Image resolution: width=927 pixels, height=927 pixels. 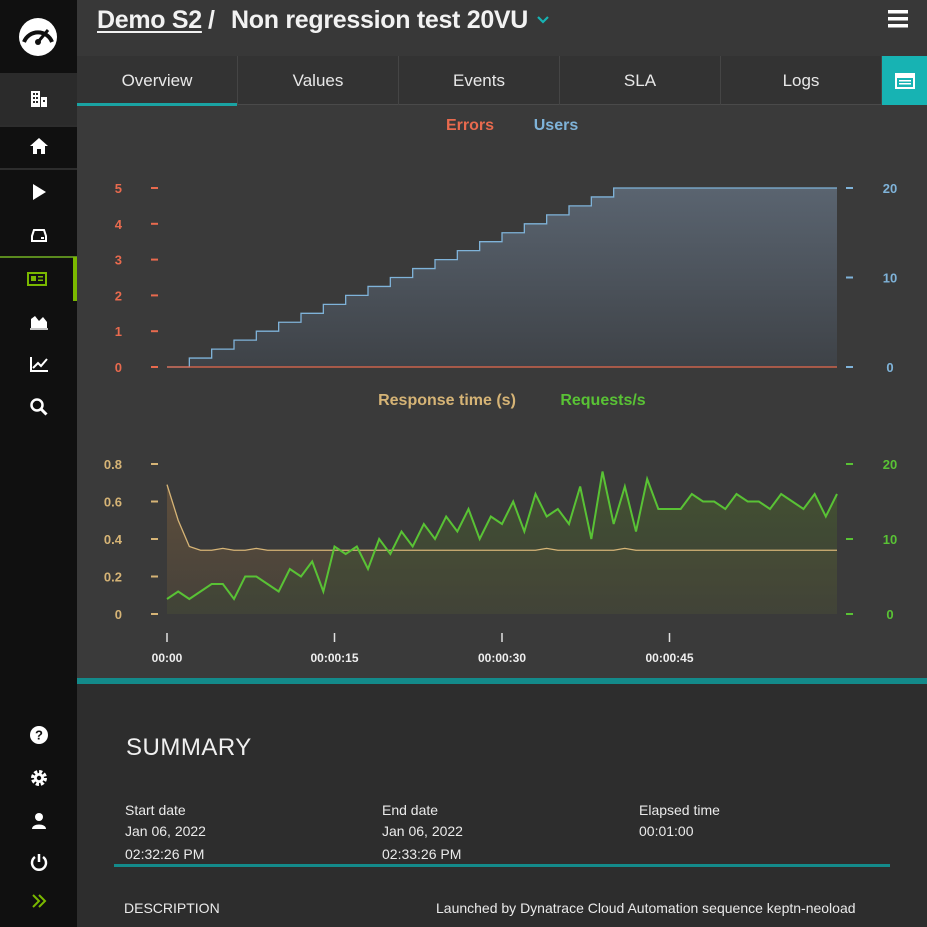 I want to click on home-icon, so click(x=38, y=146).